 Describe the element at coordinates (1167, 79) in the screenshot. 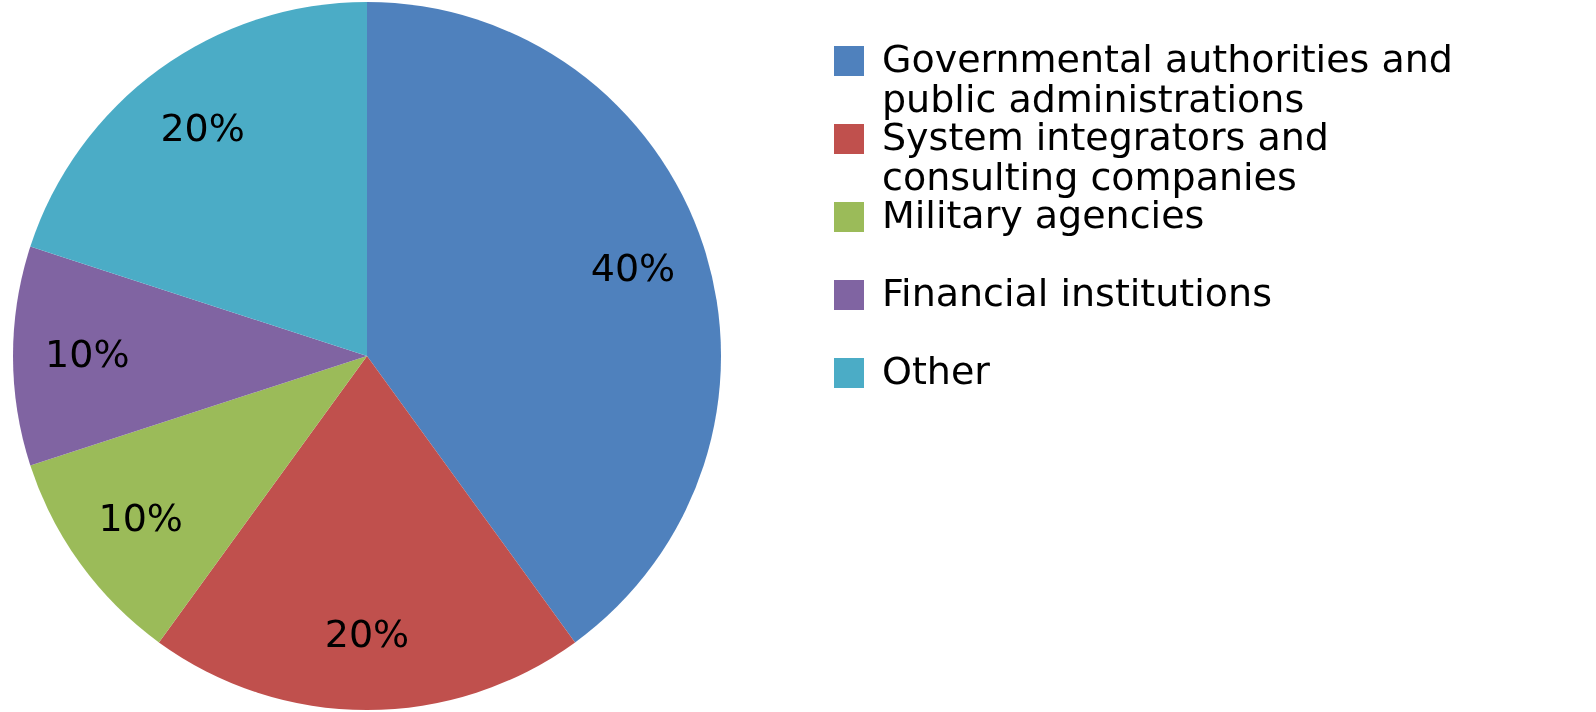

I see `legend-label: Governmental authorities and public administrations` at that location.